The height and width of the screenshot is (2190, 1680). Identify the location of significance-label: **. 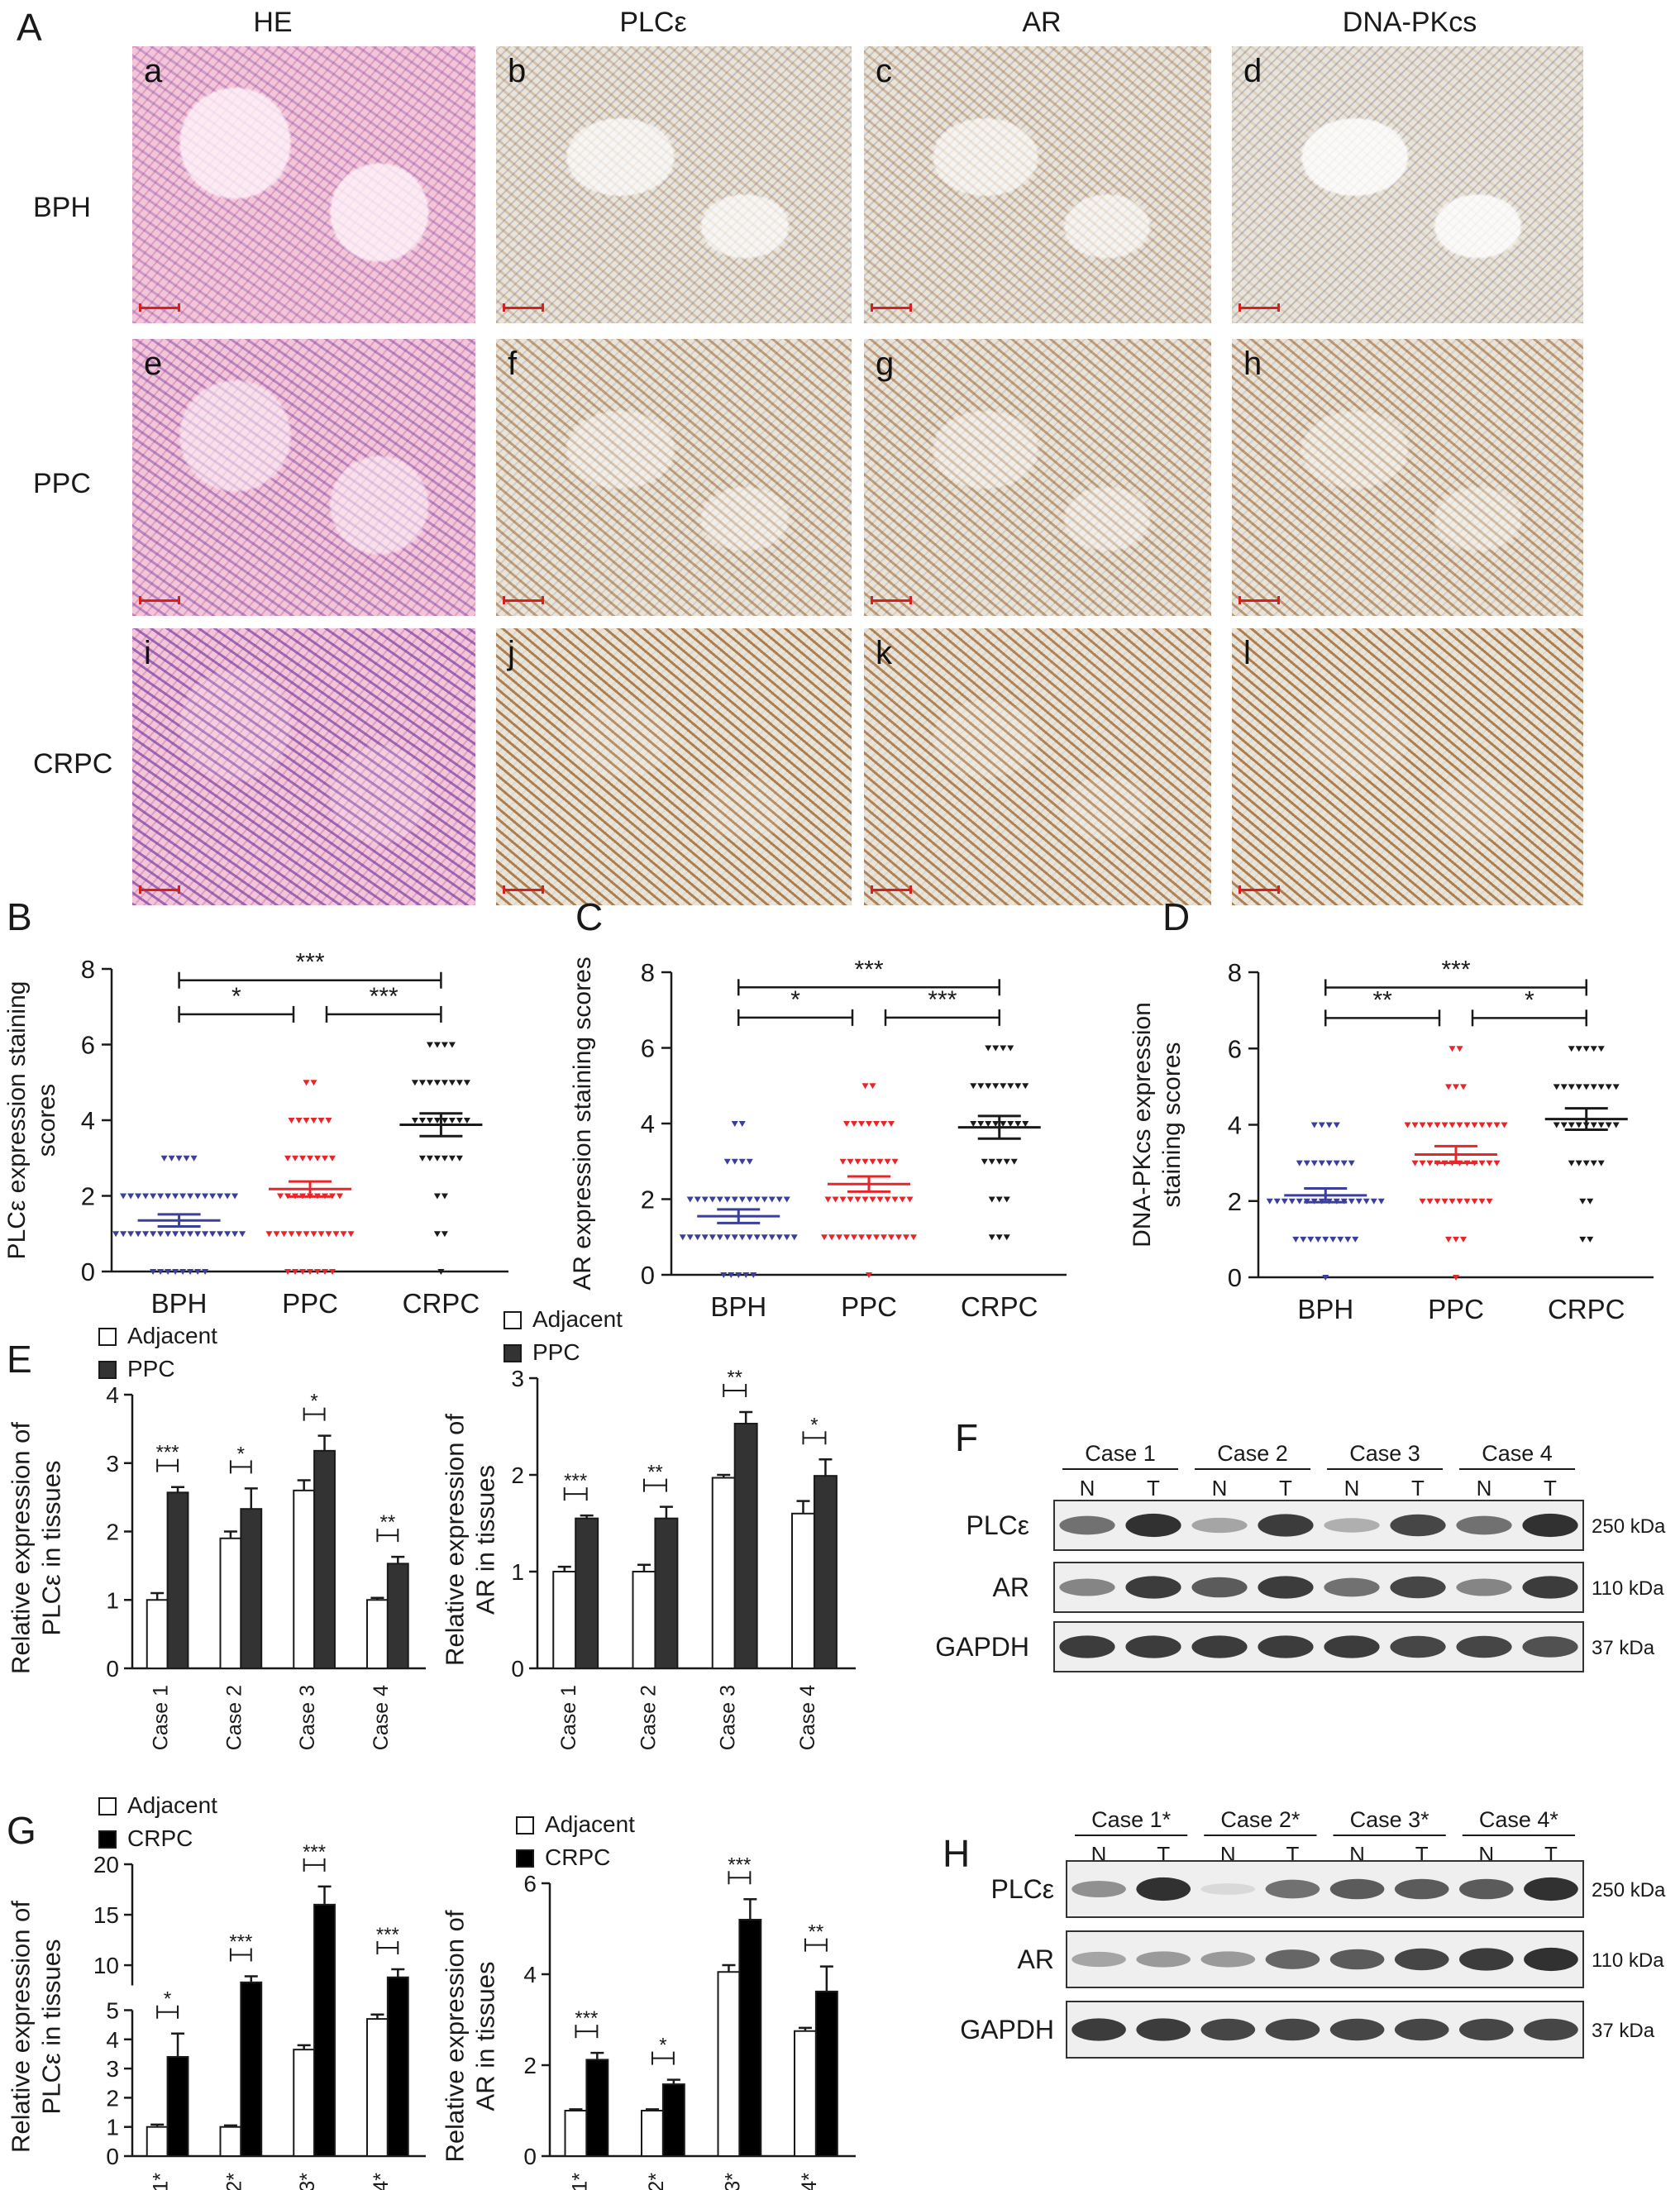
(388, 1523).